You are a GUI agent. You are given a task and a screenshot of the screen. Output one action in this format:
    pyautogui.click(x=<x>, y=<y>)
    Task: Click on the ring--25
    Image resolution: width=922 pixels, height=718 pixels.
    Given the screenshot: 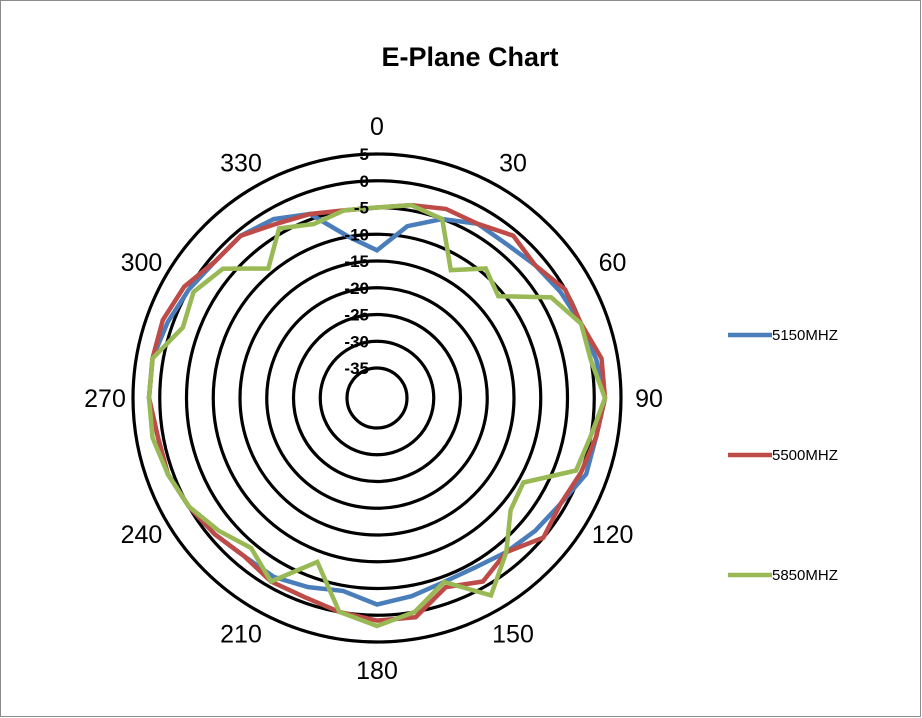 What is the action you would take?
    pyautogui.click(x=377, y=398)
    